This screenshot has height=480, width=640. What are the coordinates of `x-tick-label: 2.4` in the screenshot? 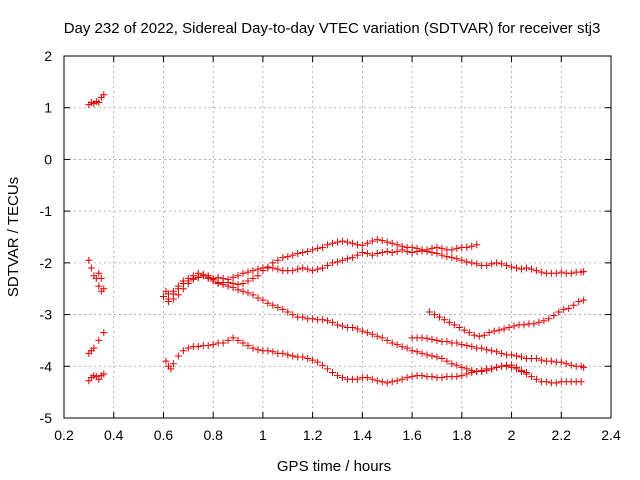 It's located at (611, 435).